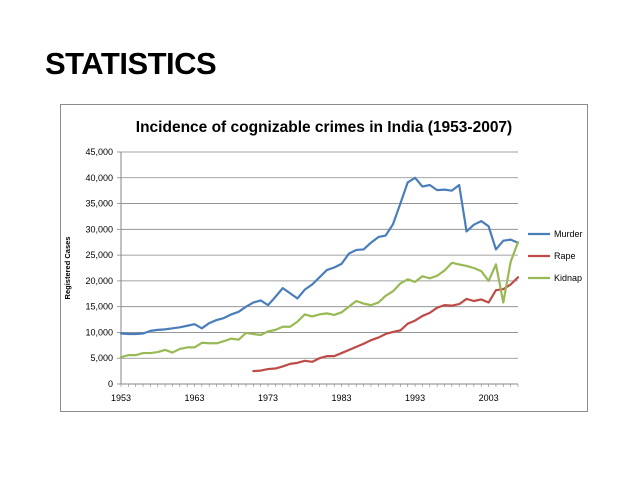  I want to click on y-tick-label: 15,000, so click(99, 307).